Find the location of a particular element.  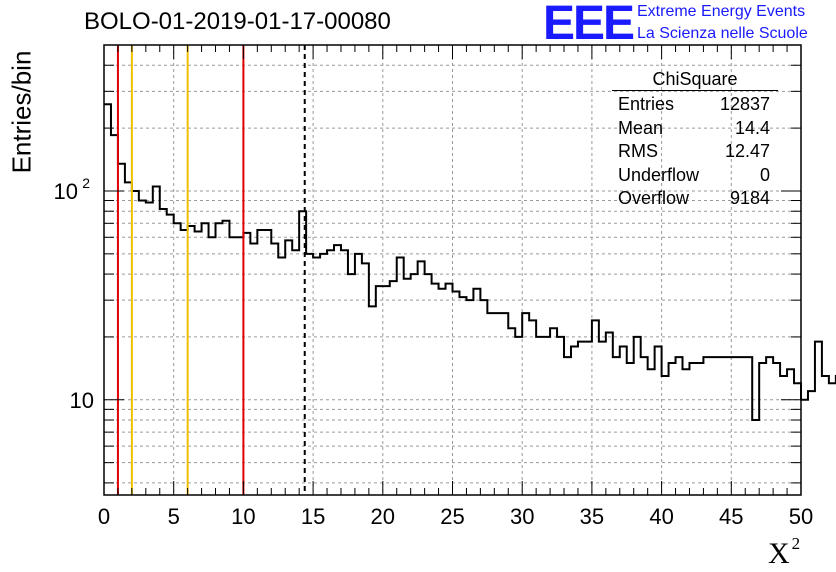

chart-title: BOLO-01-2019-01-17-00080 is located at coordinates (237, 21).